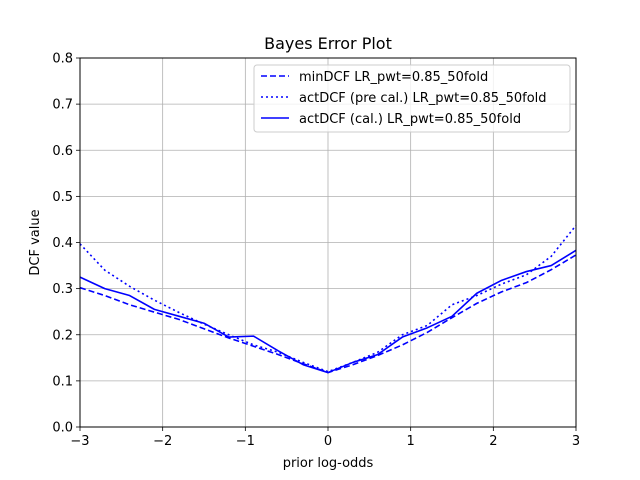 Image resolution: width=640 pixels, height=480 pixels. I want to click on y-tick-label: 0.2, so click(62, 335).